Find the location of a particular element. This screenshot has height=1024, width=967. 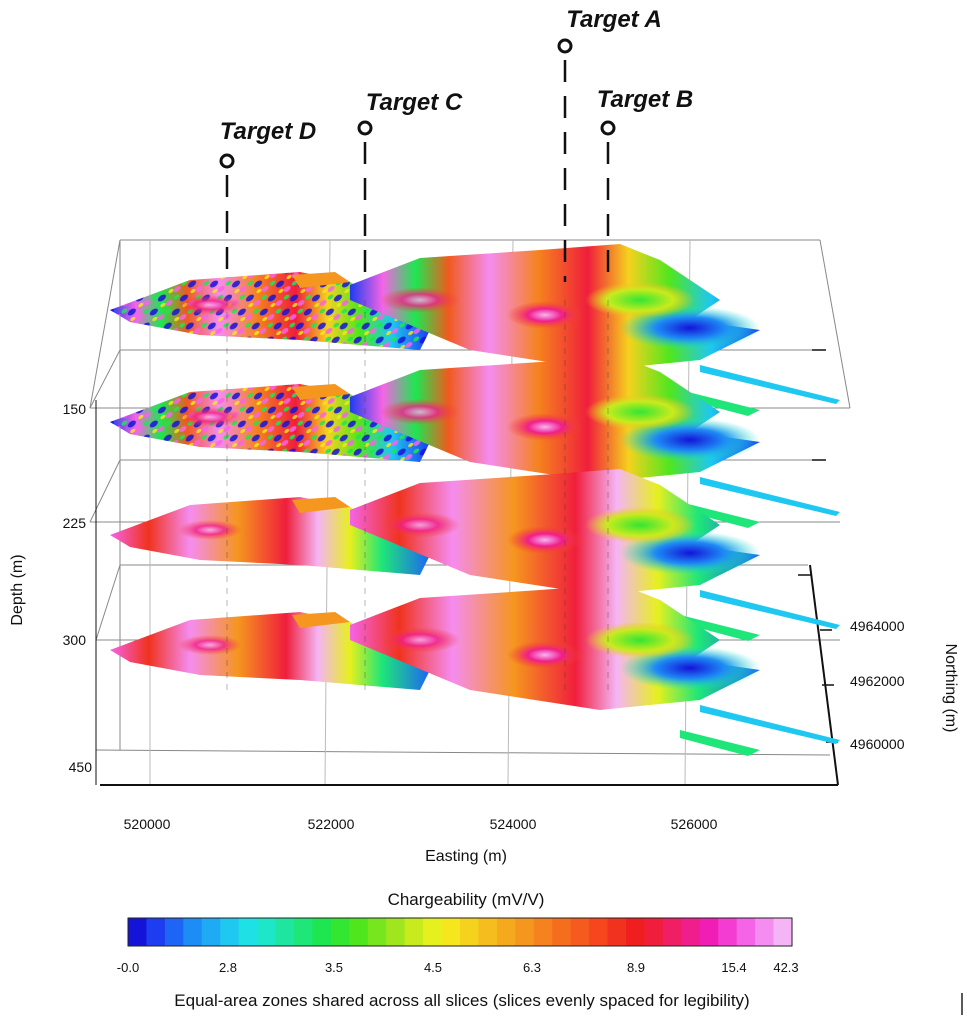

target-marker: Target C is located at coordinates (410, 185).